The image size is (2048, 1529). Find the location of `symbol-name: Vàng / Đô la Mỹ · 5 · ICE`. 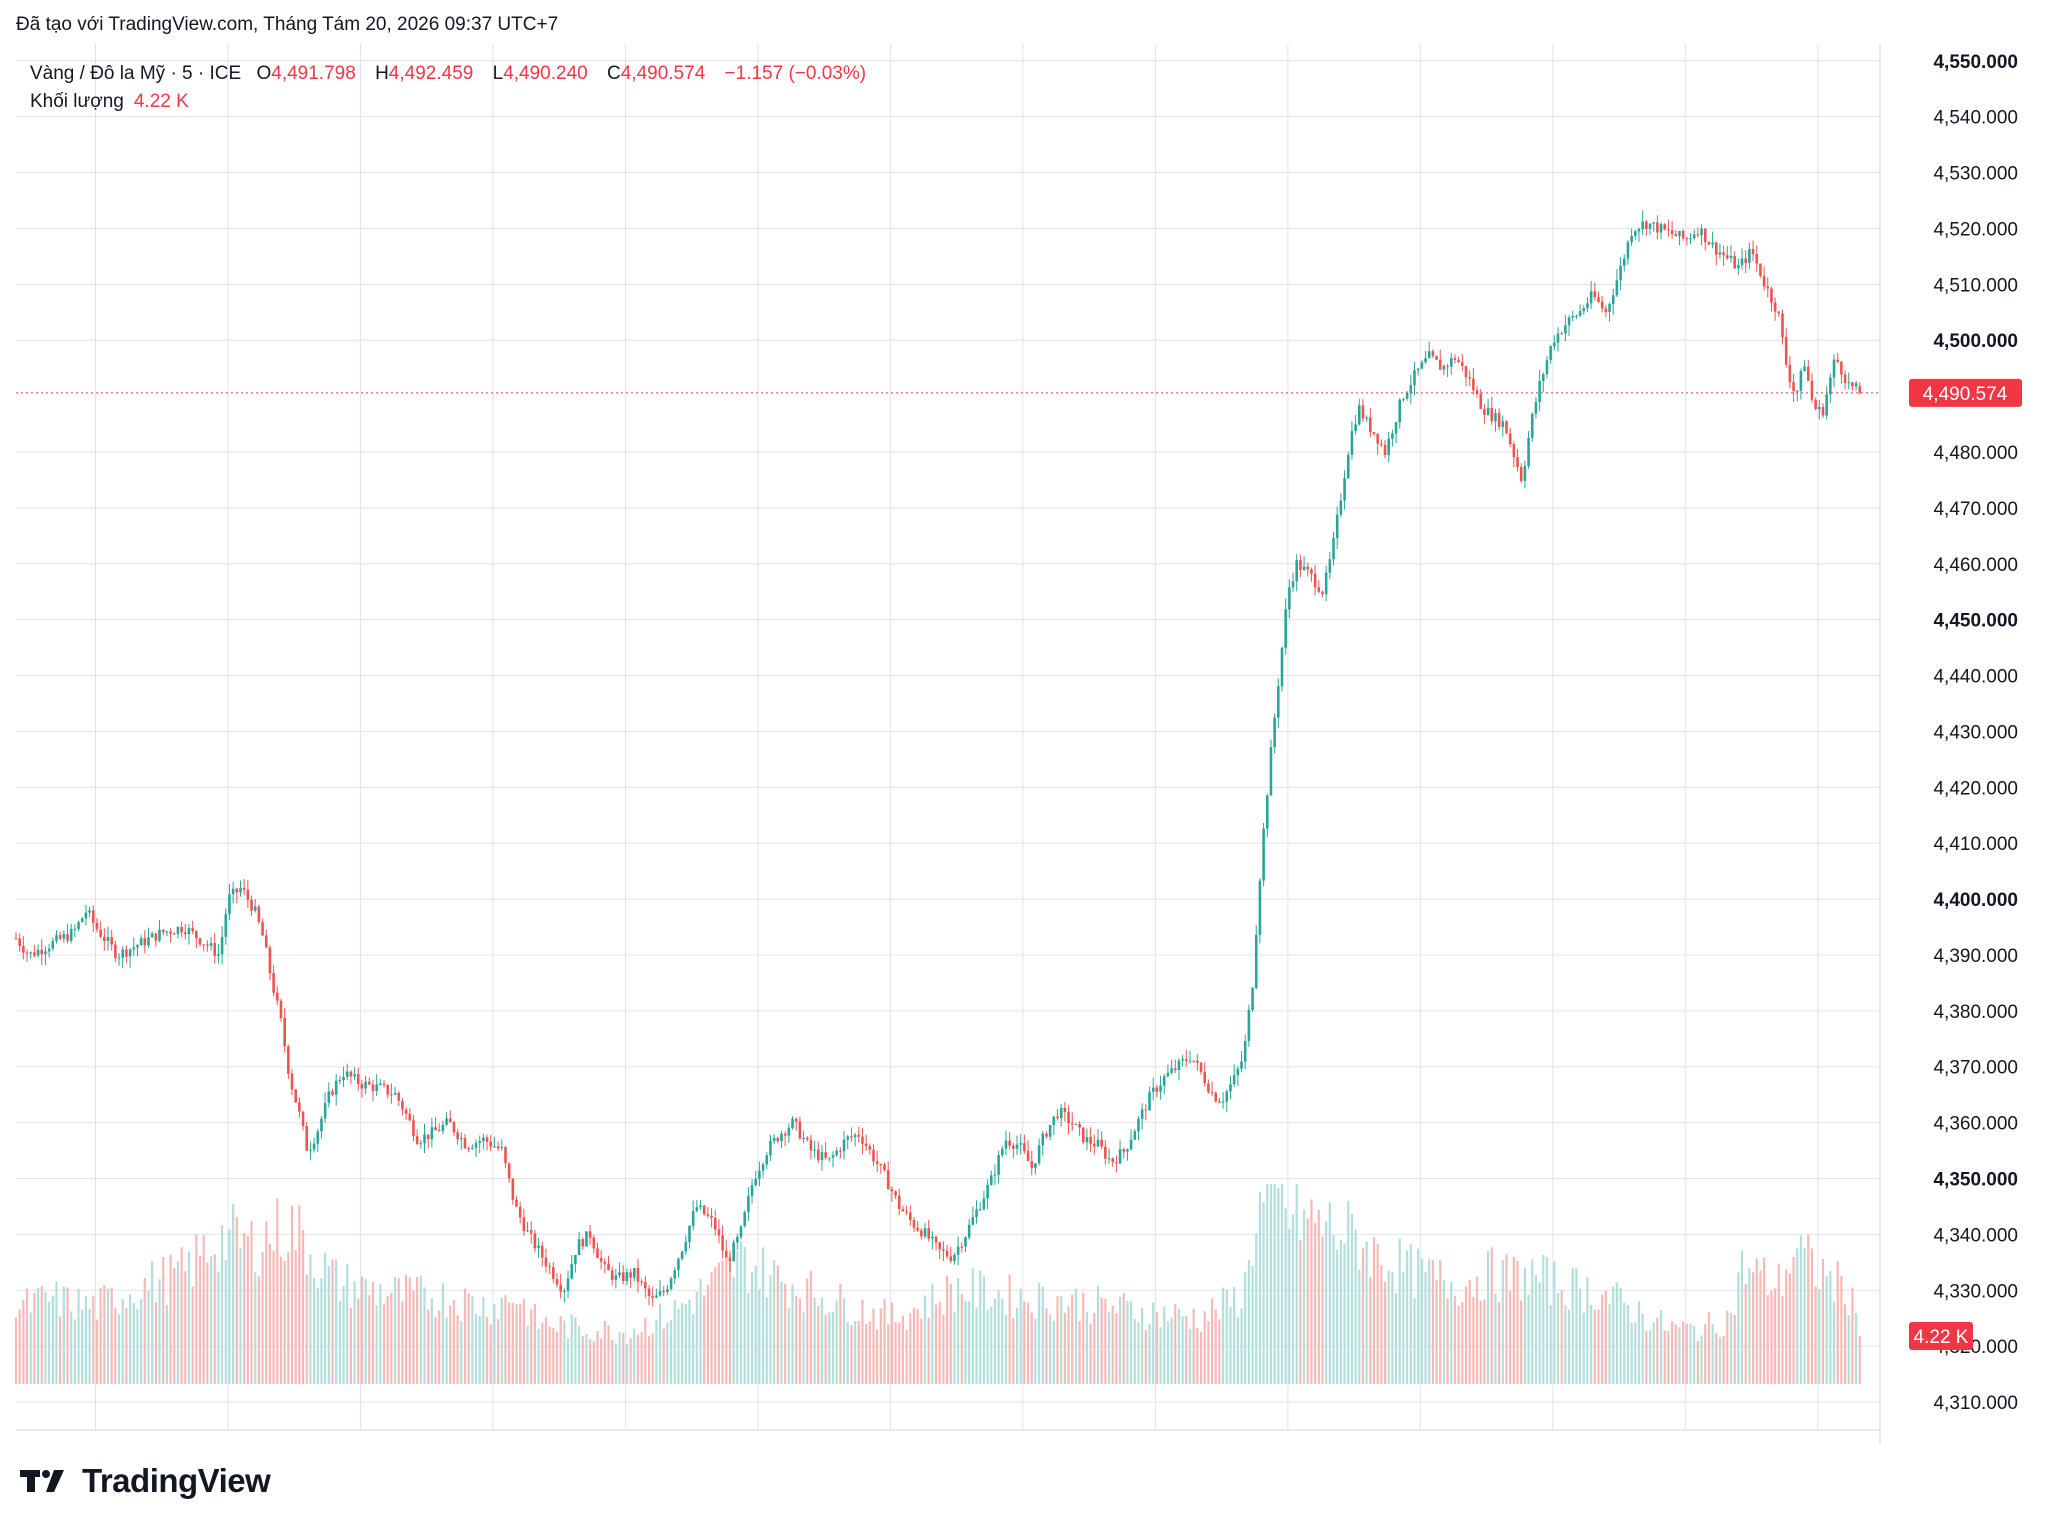

symbol-name: Vàng / Đô la Mỹ · 5 · ICE is located at coordinates (136, 73).